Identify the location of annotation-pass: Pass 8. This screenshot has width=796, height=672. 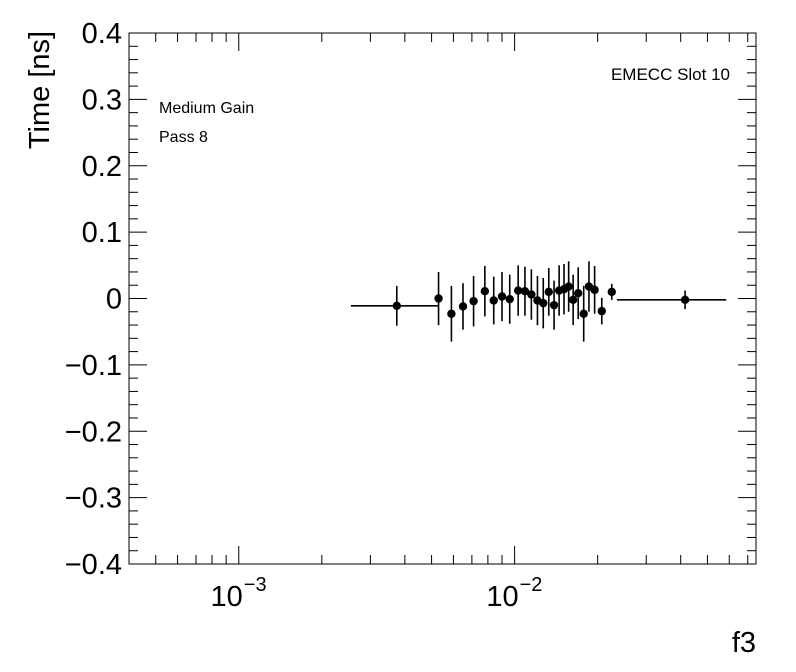
(183, 137).